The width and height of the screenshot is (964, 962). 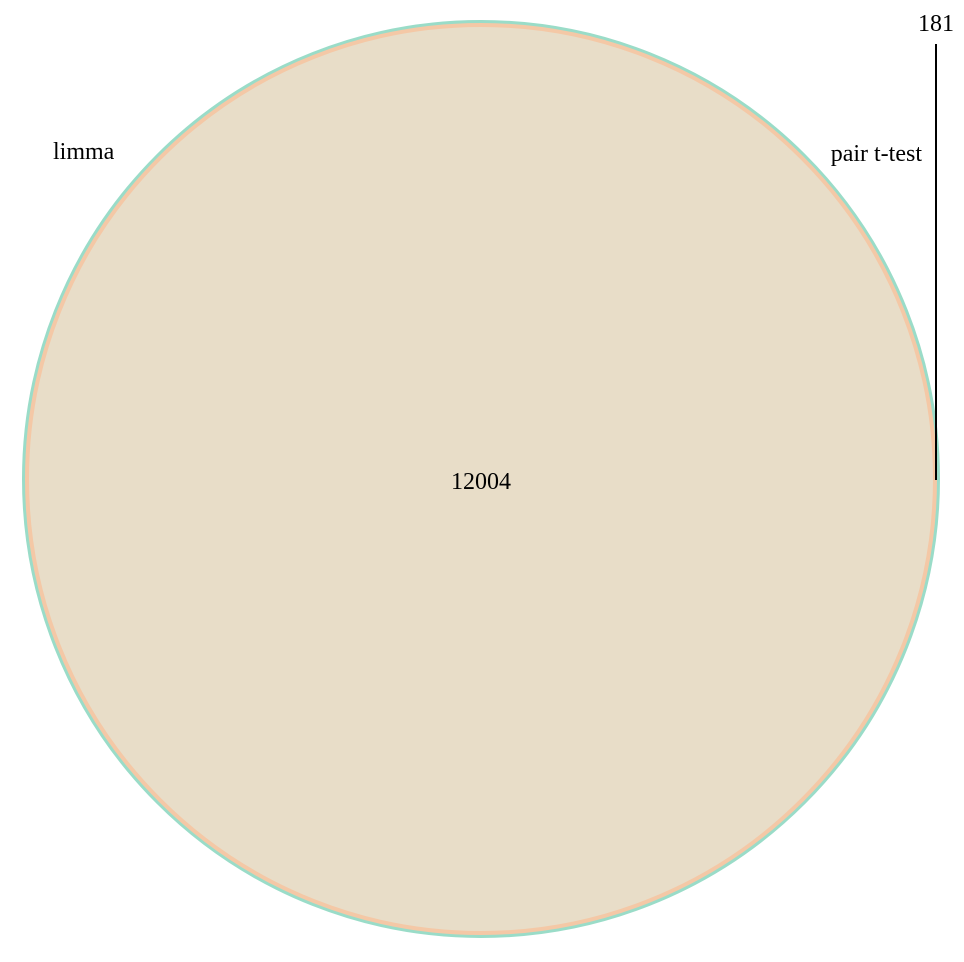 I want to click on region-count-pair-t-test-only: 181, so click(x=936, y=24).